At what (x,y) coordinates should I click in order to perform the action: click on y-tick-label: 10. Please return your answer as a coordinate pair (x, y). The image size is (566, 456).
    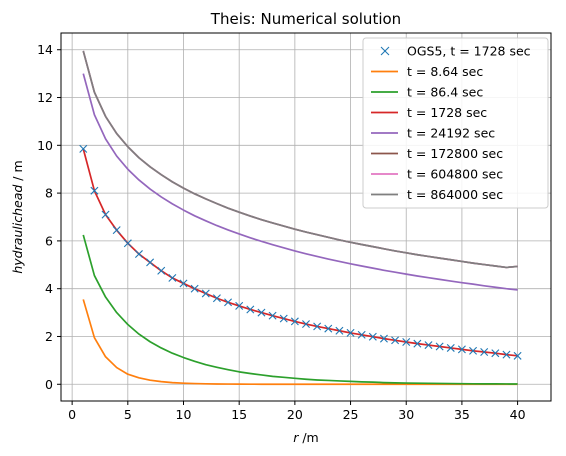
    Looking at the image, I should click on (45, 145).